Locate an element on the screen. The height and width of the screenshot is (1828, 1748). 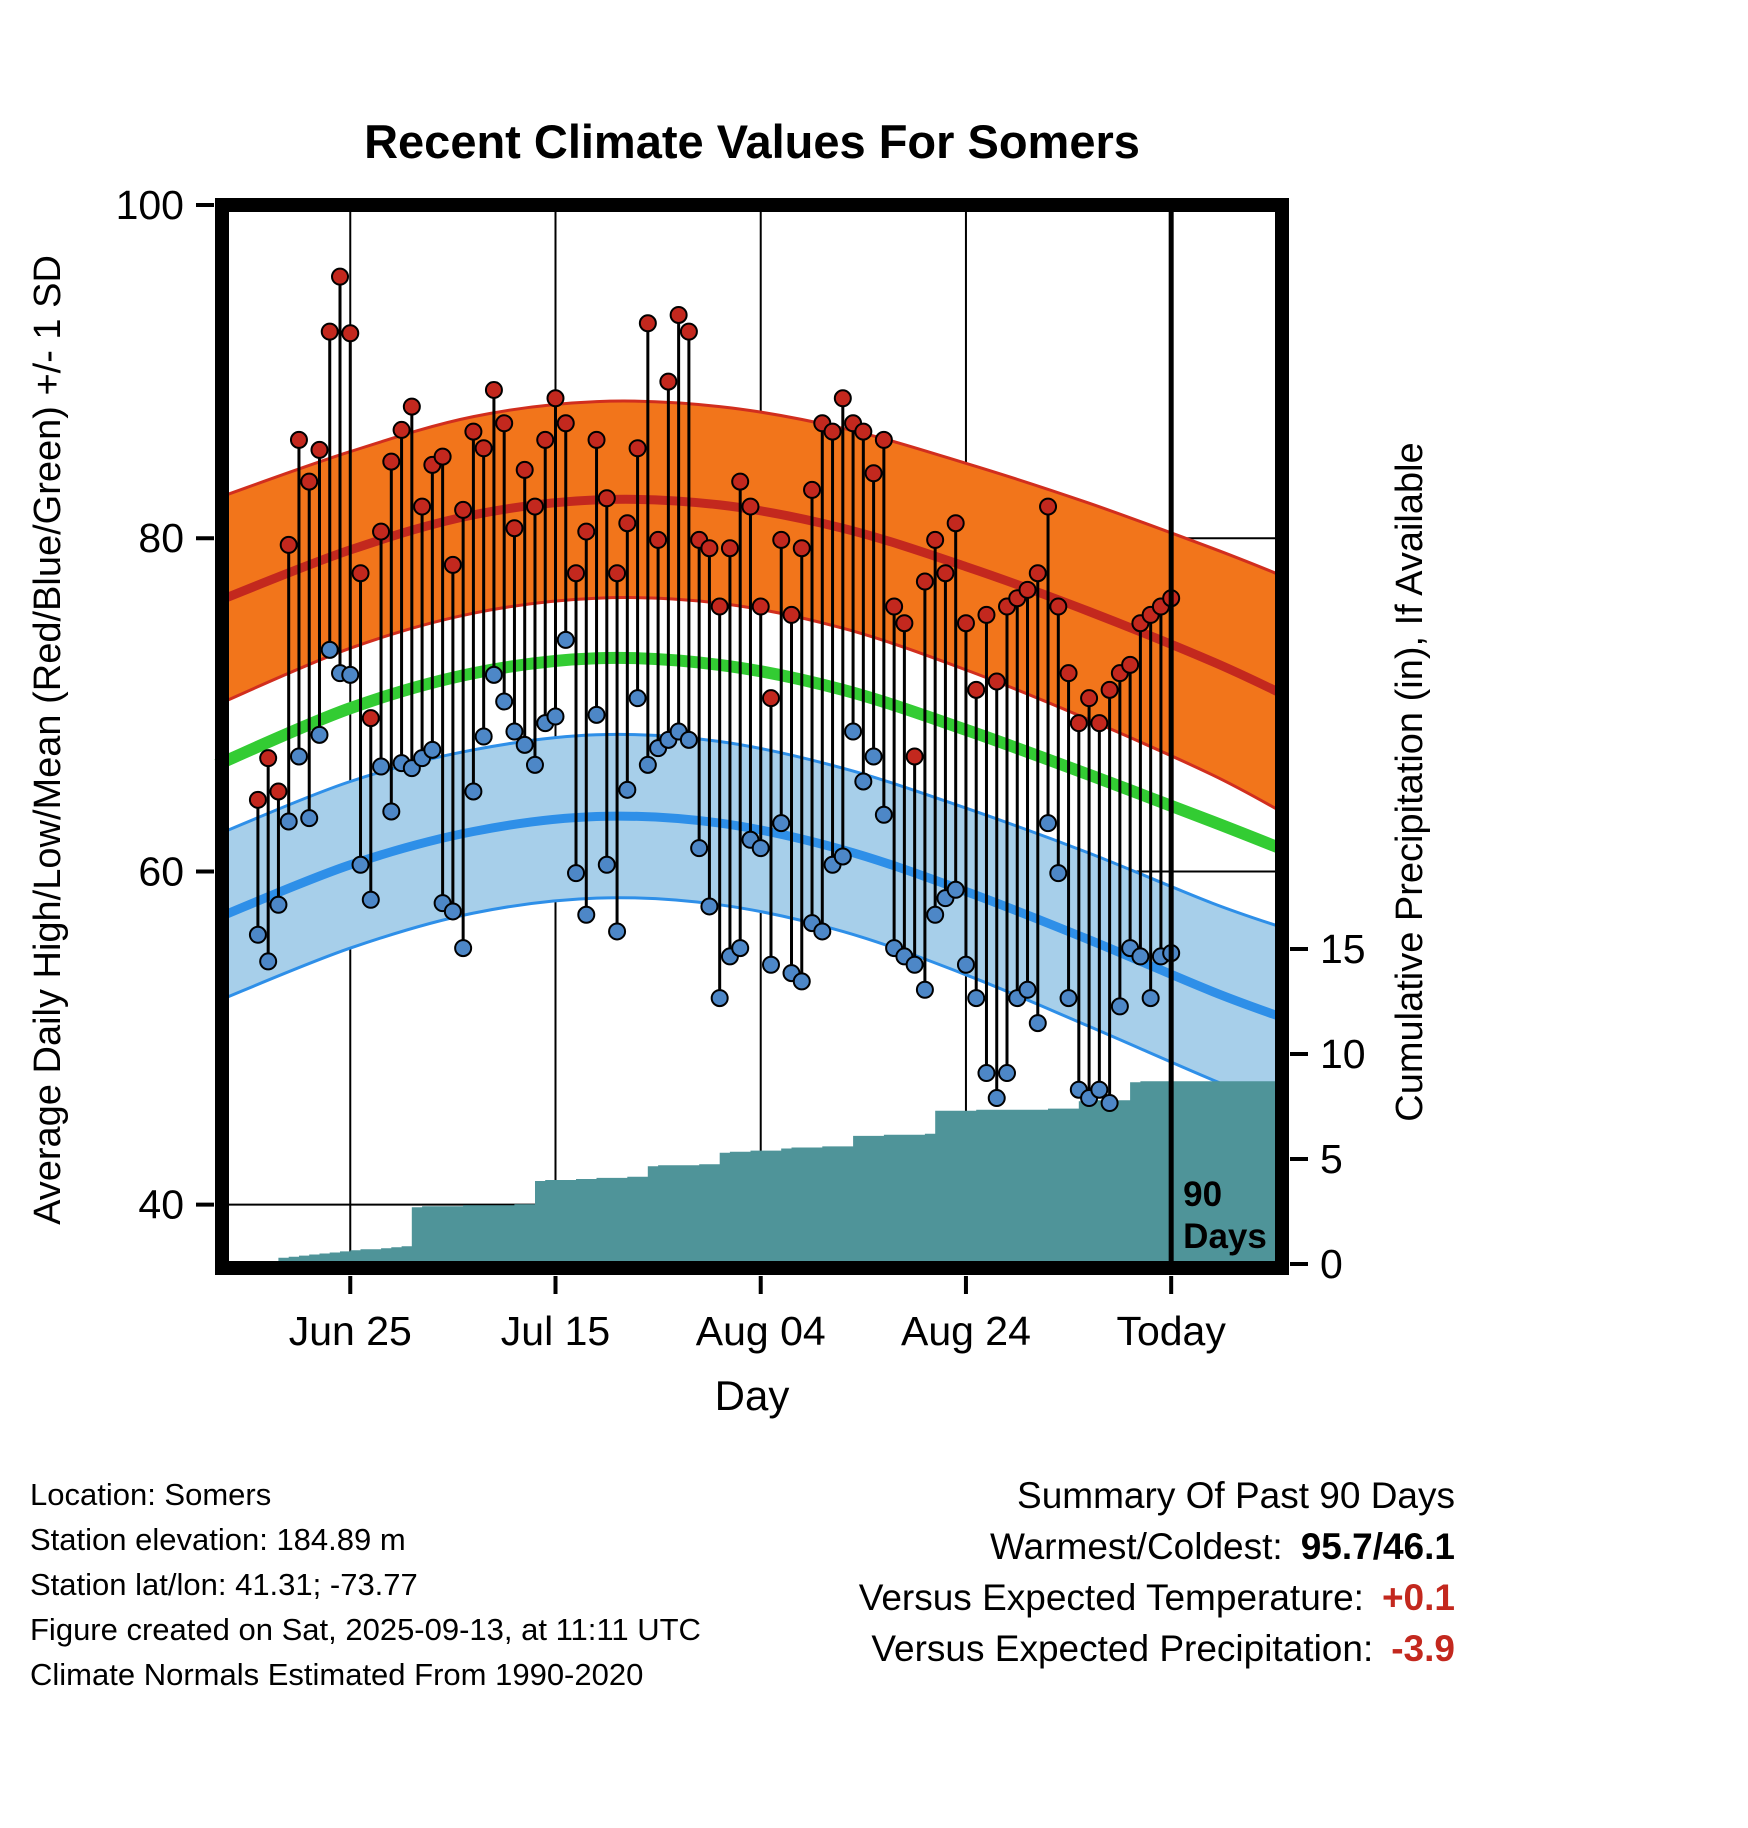
chart-title: Recent Climate Values For Somers is located at coordinates (752, 141).